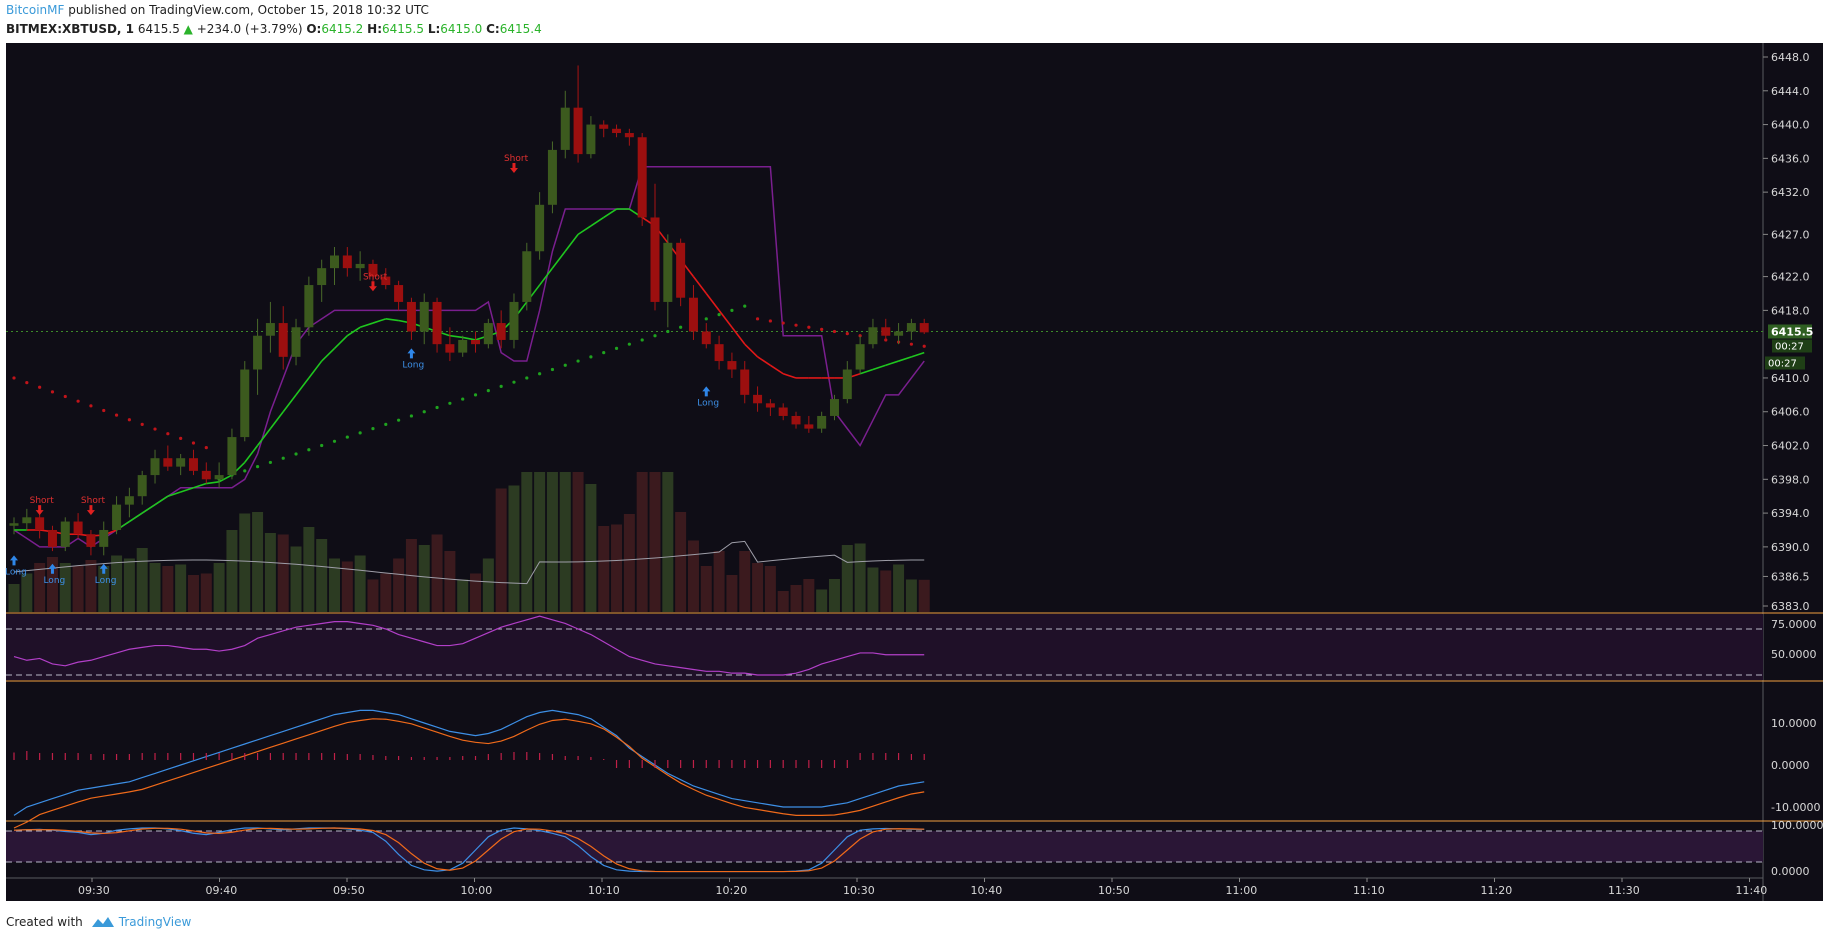 The width and height of the screenshot is (1828, 939). I want to click on tradingview-link: TradingView, so click(141, 922).